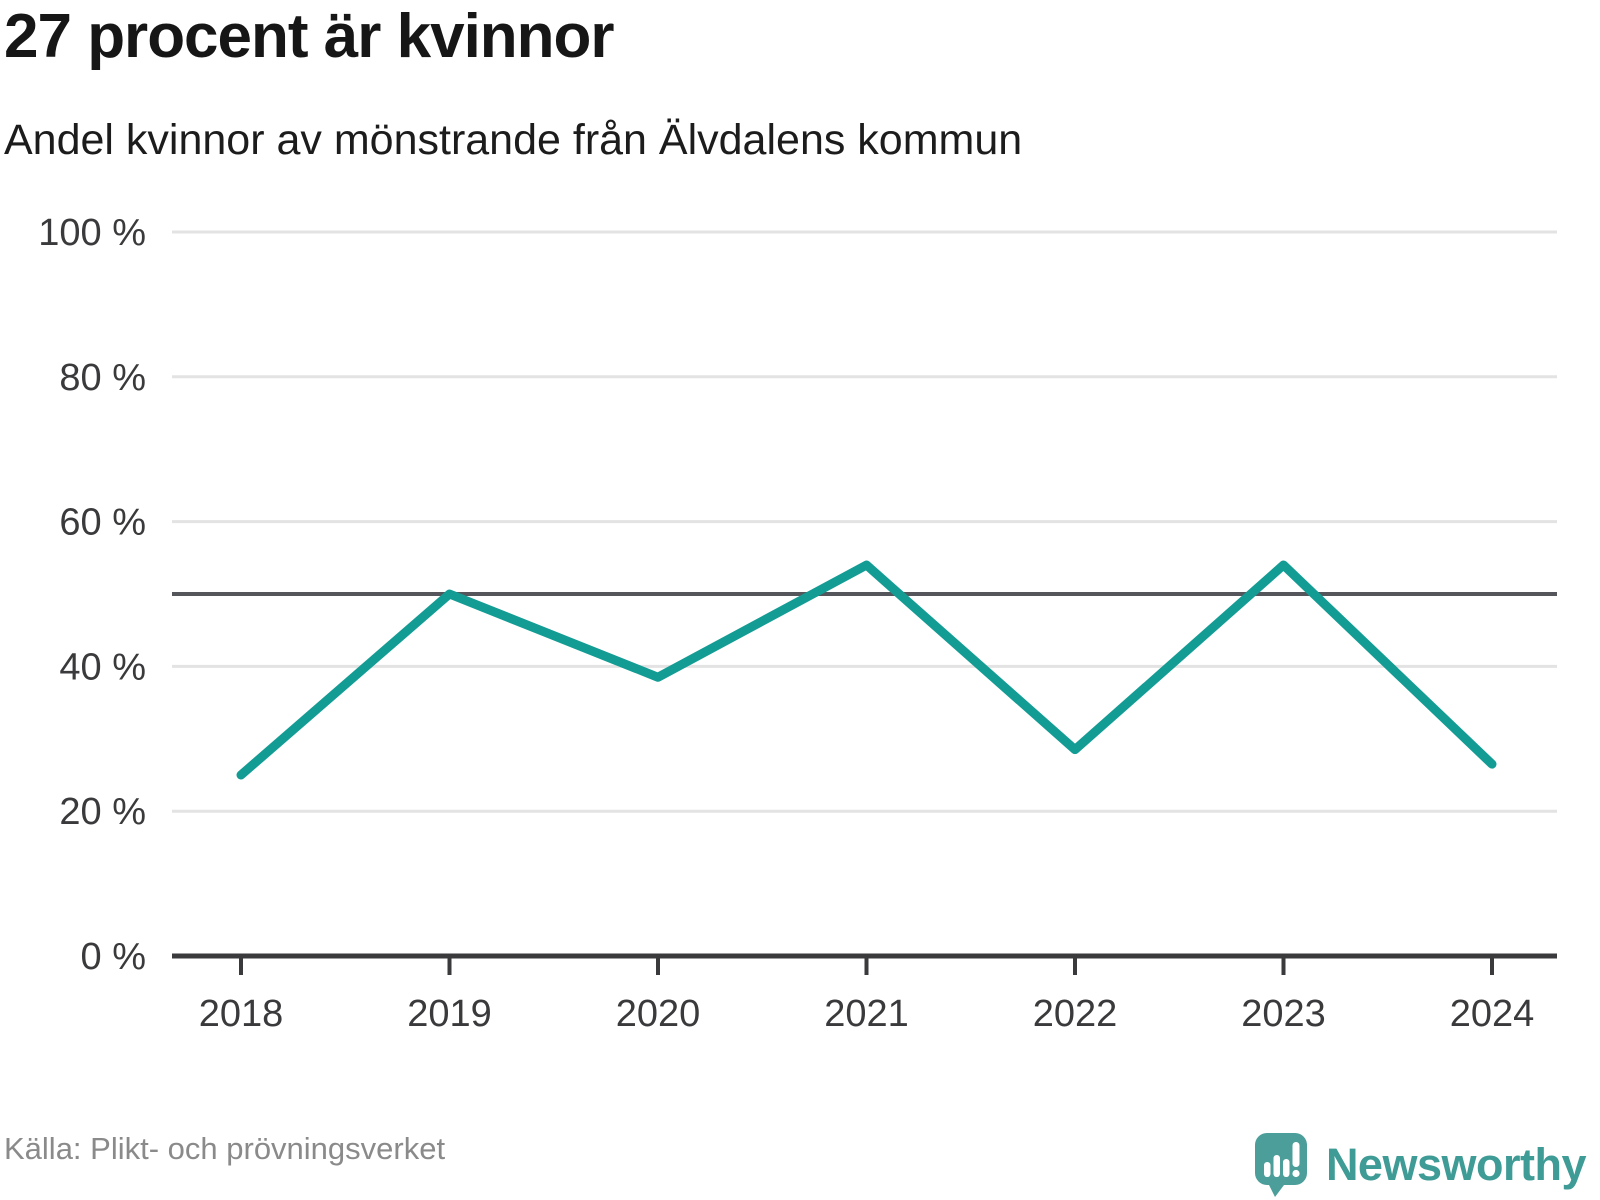 The height and width of the screenshot is (1200, 1600). I want to click on newsworthy-logo: Newsworthy, so click(1420, 1165).